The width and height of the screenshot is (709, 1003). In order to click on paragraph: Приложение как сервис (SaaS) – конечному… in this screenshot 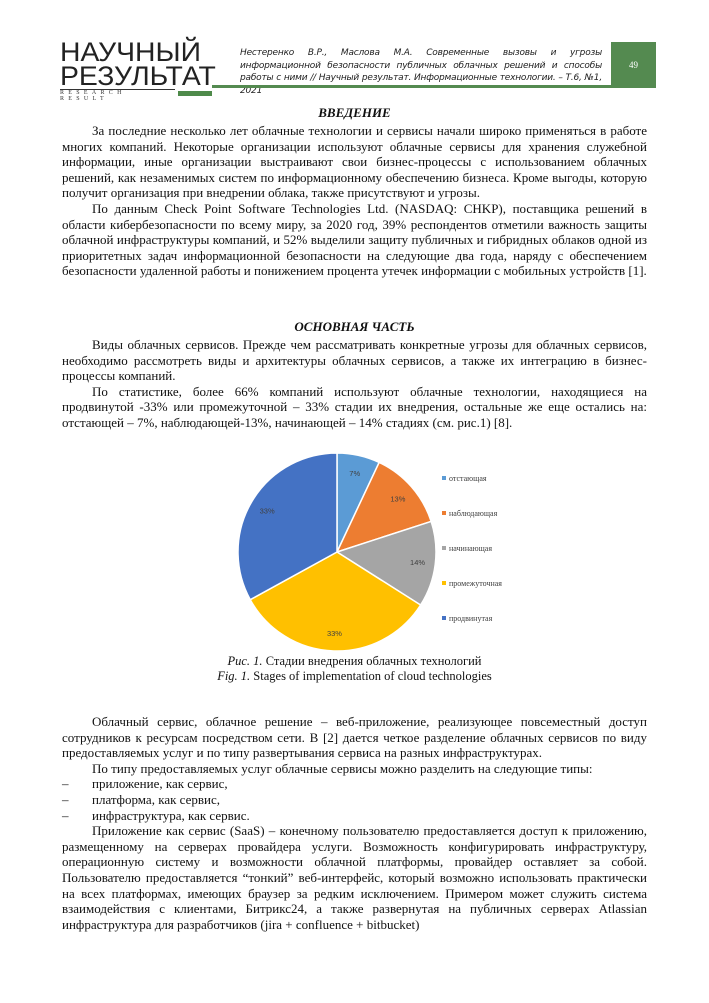, I will do `click(354, 877)`.